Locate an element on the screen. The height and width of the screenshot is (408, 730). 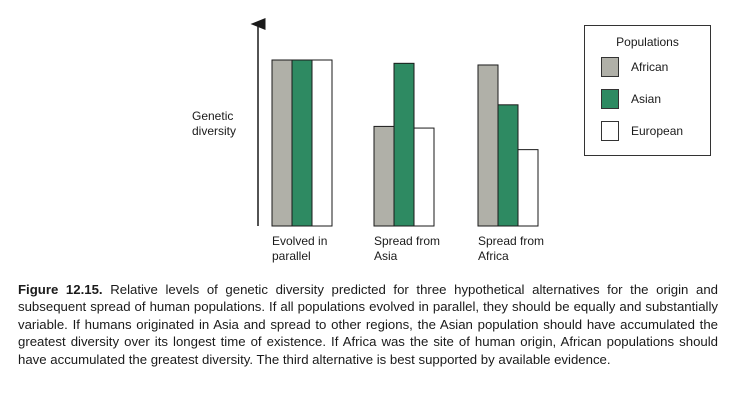
category-label-line: Asia is located at coordinates (386, 256).